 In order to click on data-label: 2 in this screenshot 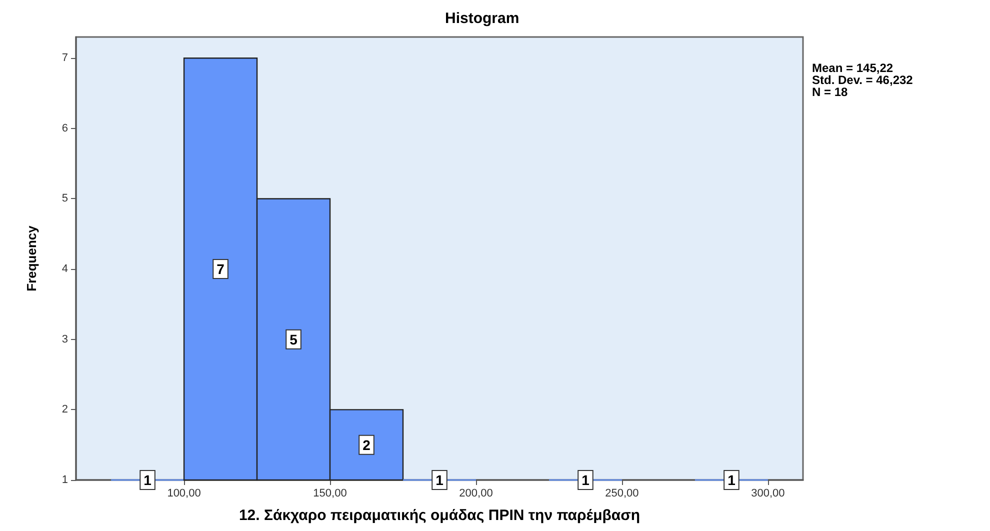, I will do `click(366, 444)`.